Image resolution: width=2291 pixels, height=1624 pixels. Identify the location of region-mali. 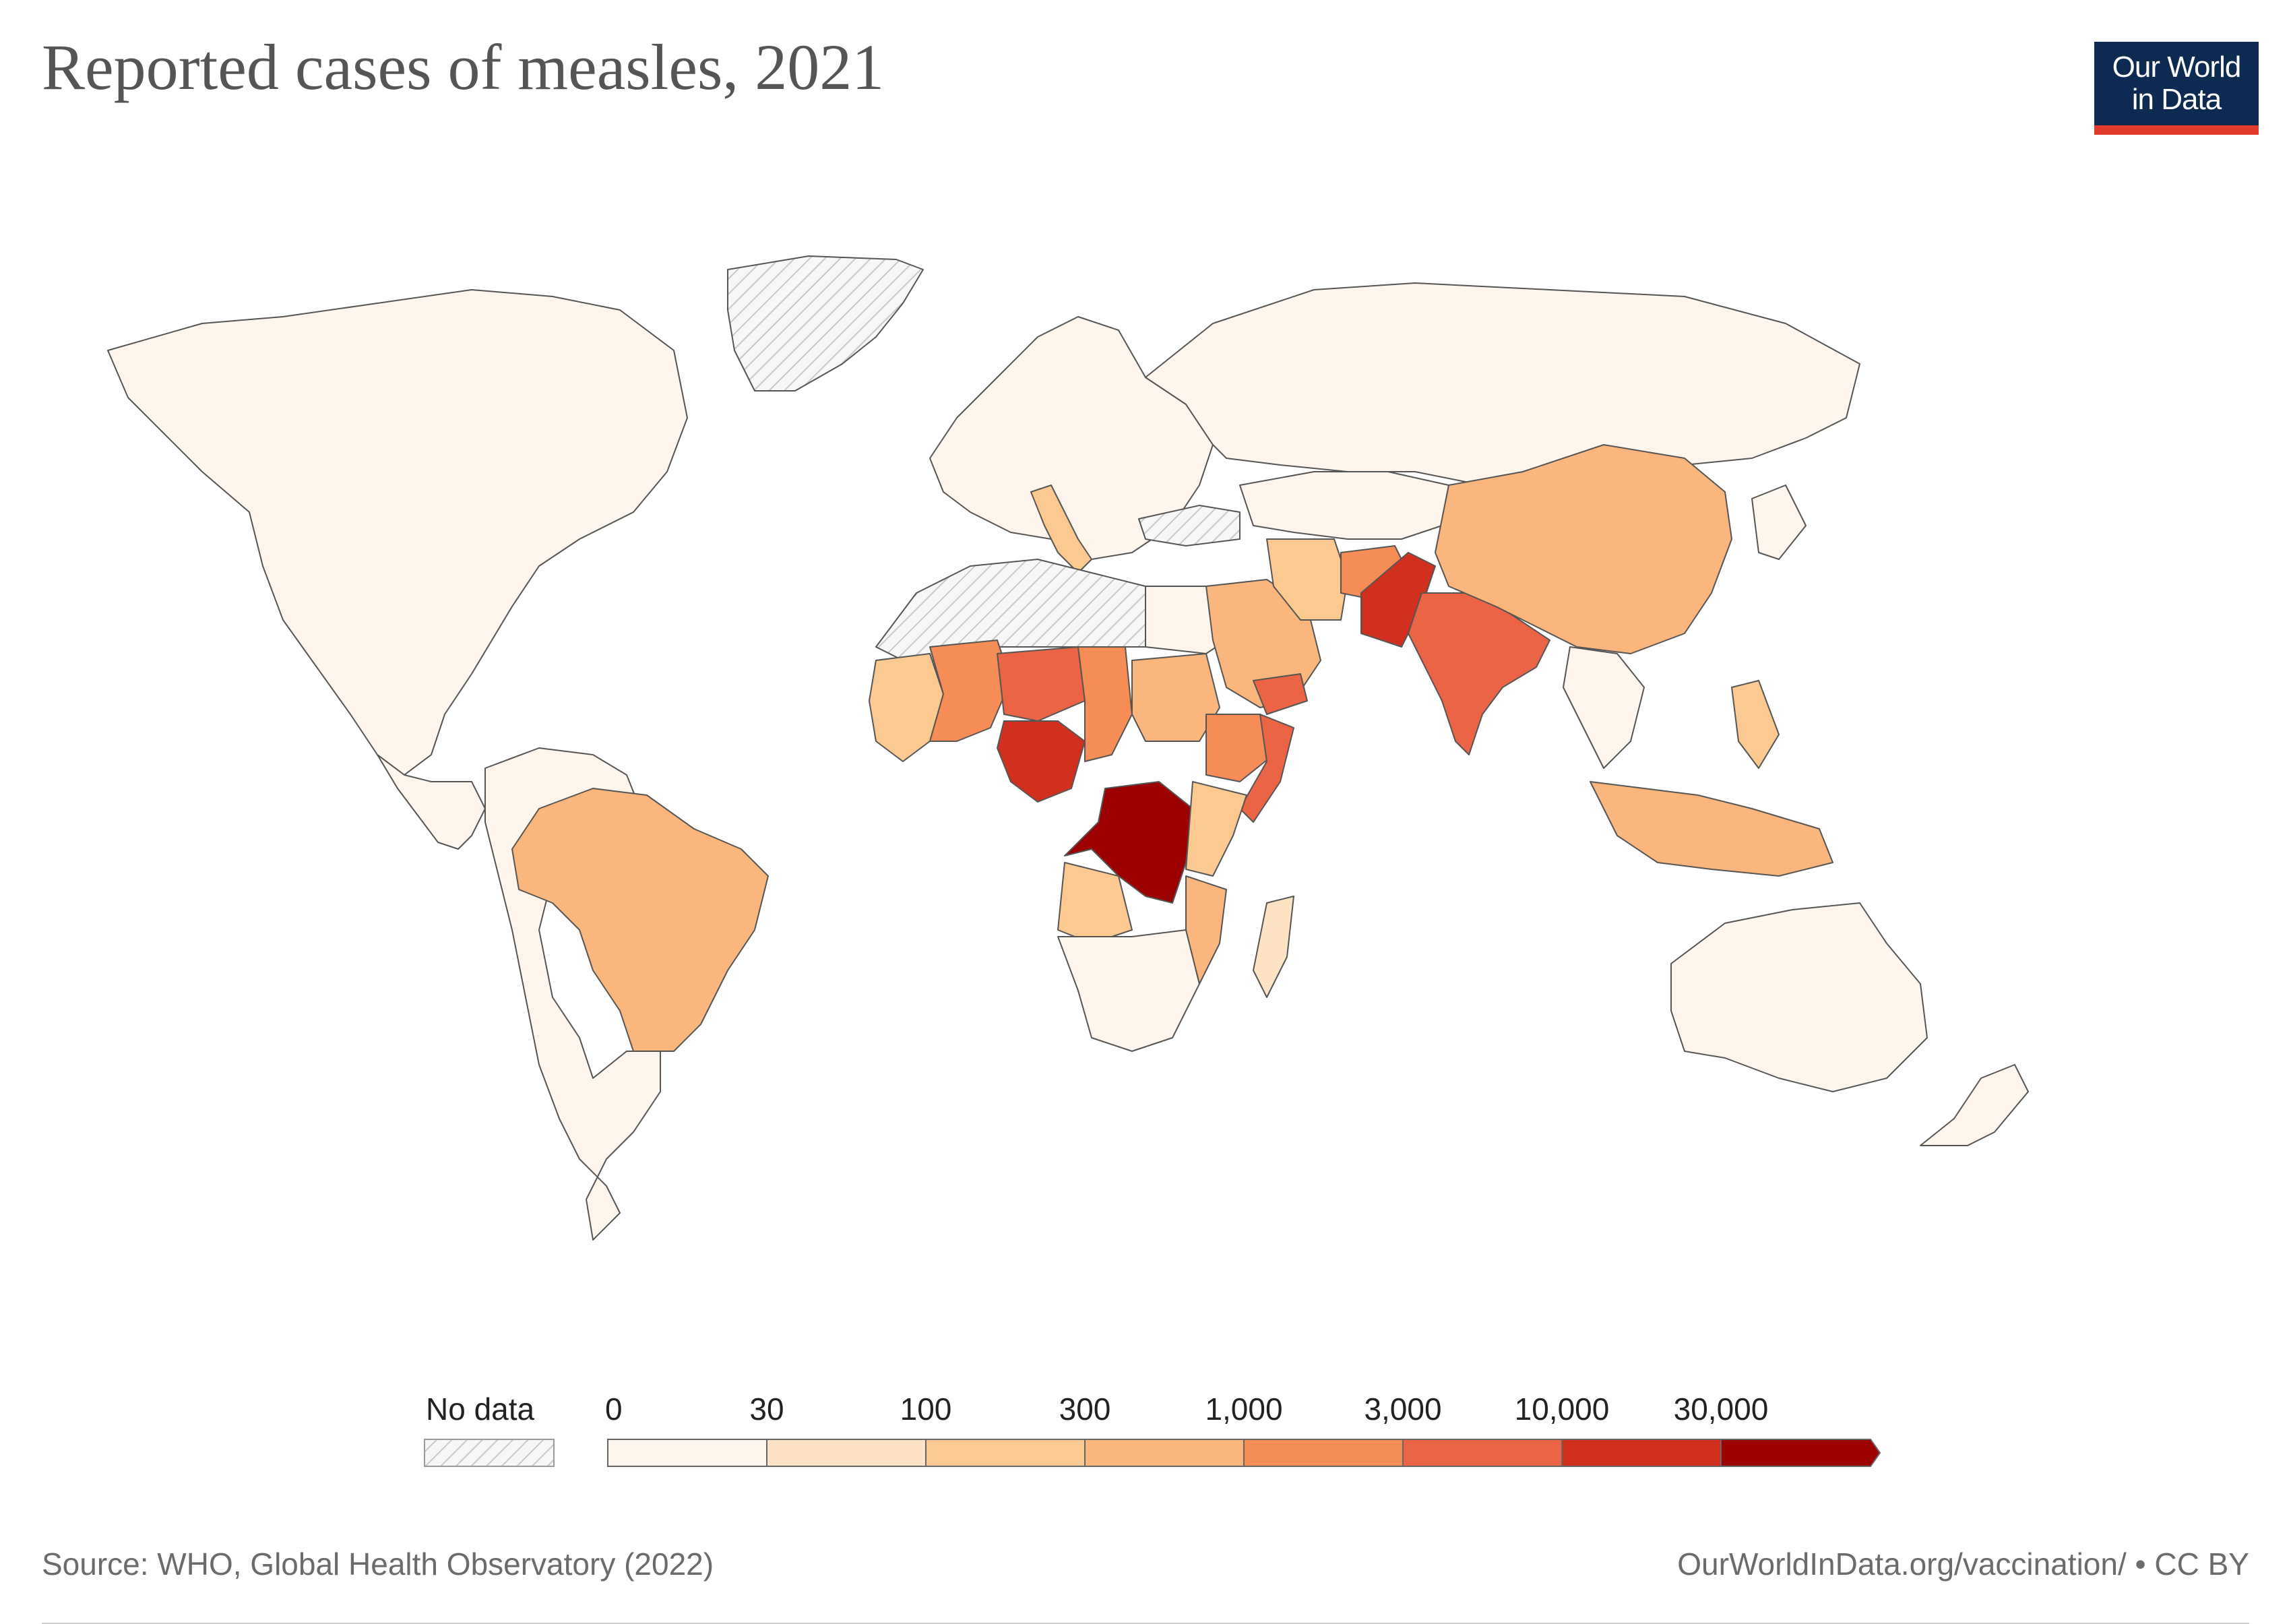
(970, 691).